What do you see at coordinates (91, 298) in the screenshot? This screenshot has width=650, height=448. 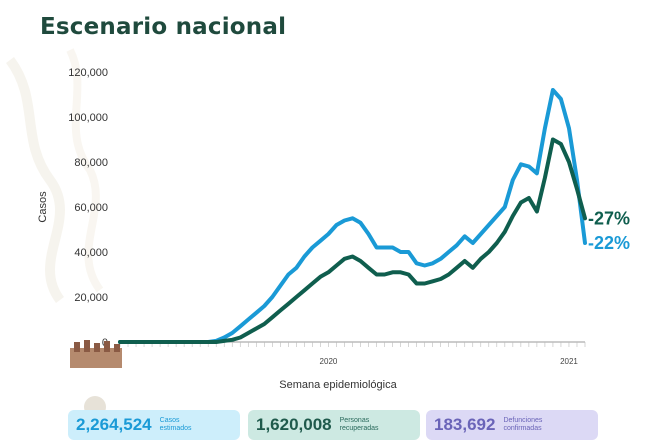 I see `y-tick-label: 20,000` at bounding box center [91, 298].